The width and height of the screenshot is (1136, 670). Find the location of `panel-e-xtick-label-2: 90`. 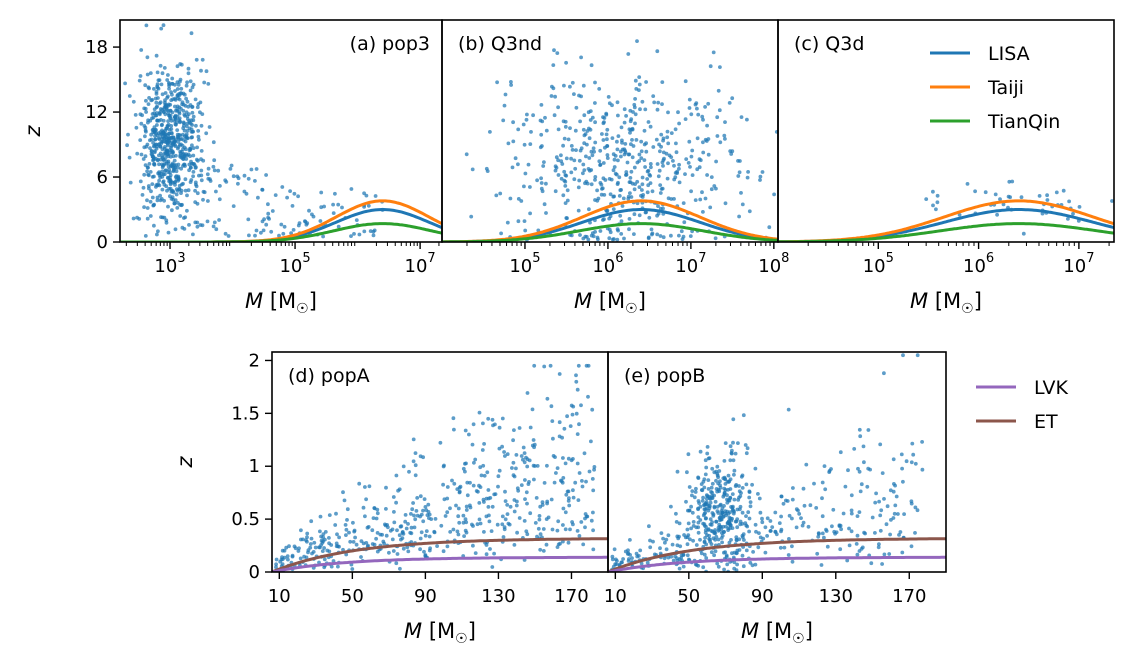

panel-e-xtick-label-2: 90 is located at coordinates (762, 596).